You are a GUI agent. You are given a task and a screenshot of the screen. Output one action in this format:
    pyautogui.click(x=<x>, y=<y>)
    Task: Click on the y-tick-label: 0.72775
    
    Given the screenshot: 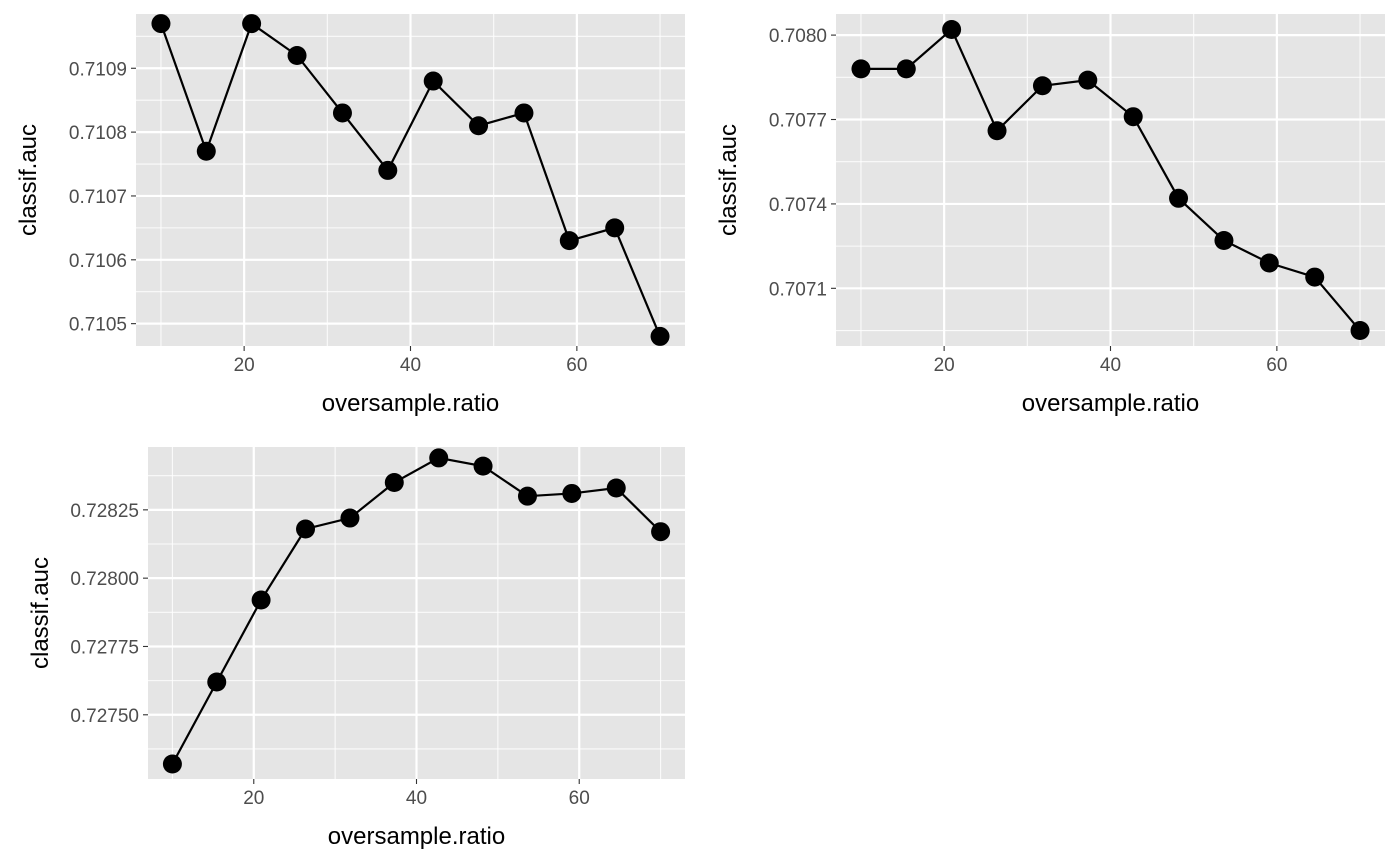 What is the action you would take?
    pyautogui.click(x=104, y=647)
    